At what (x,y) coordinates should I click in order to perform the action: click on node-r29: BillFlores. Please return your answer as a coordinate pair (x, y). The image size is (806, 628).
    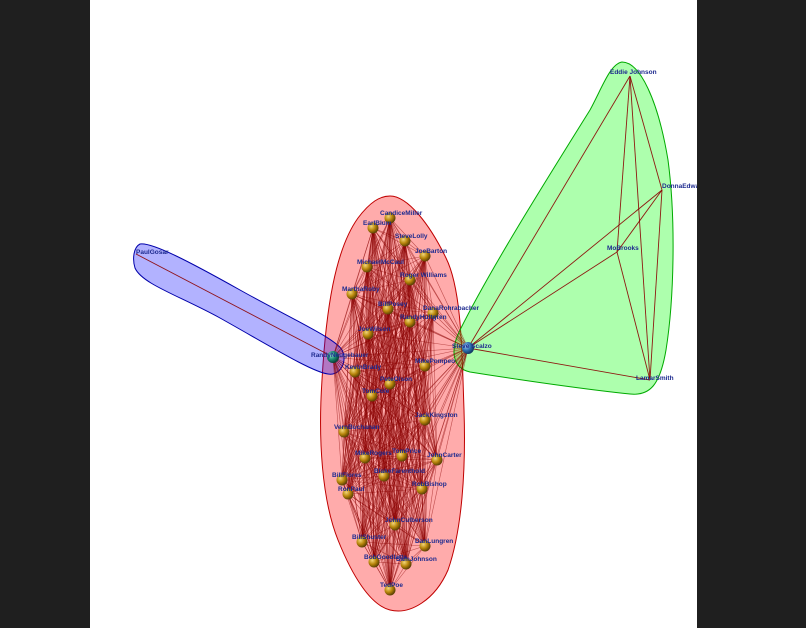
    Looking at the image, I should click on (347, 479).